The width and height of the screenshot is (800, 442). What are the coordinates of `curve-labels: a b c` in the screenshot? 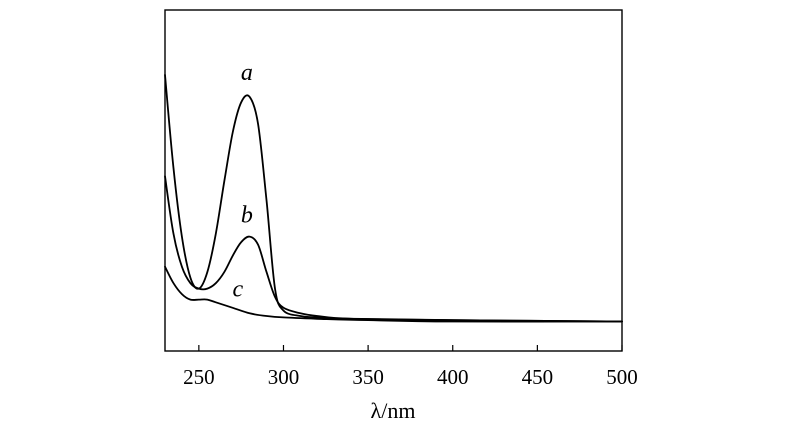 It's located at (242, 181).